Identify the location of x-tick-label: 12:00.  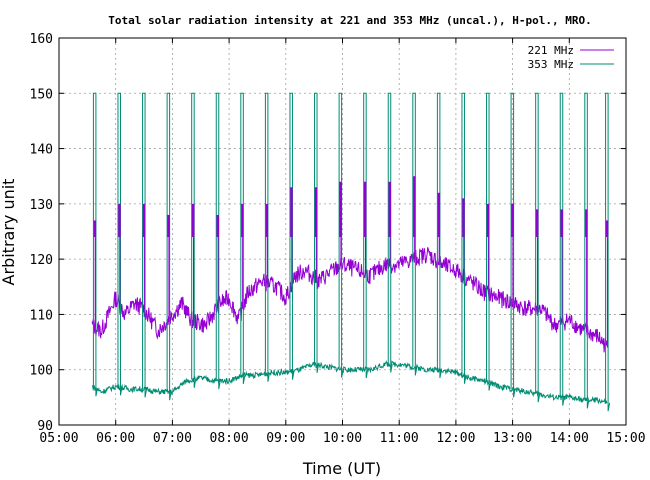
(455, 438).